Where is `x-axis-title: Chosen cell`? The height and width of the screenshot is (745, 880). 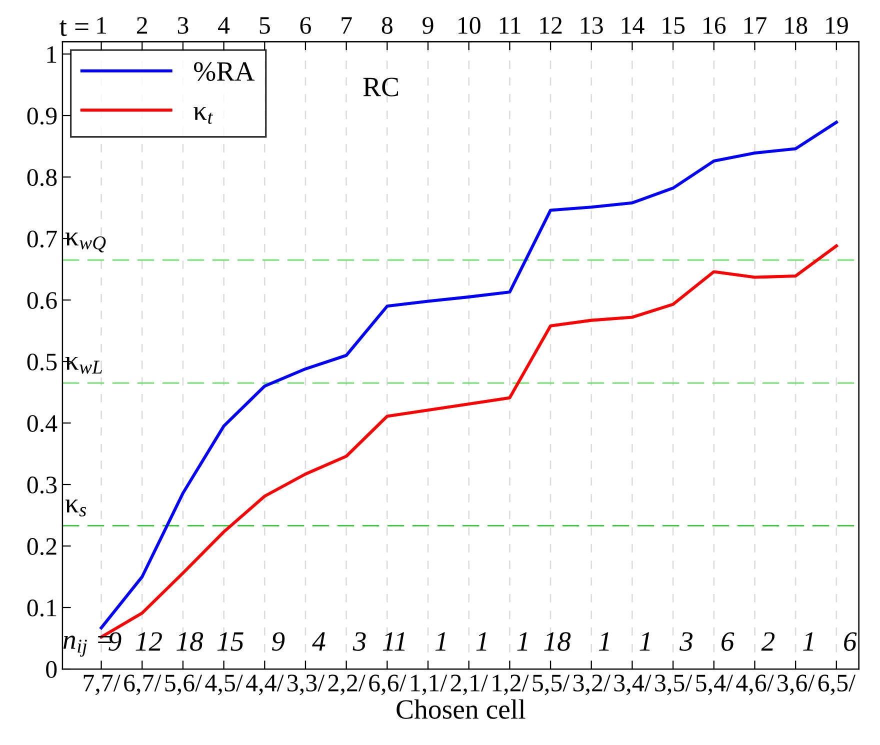 x-axis-title: Chosen cell is located at coordinates (461, 709).